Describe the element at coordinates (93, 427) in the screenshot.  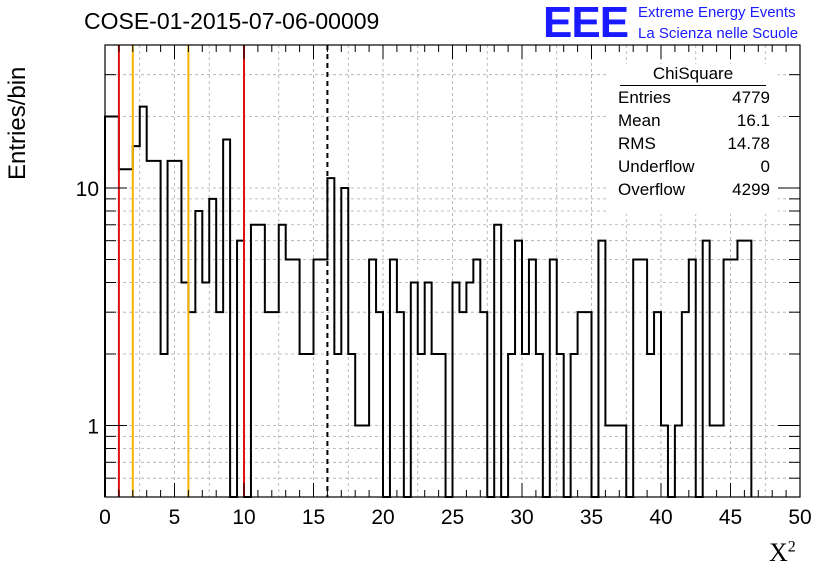
I see `y-tick-label: 1` at that location.